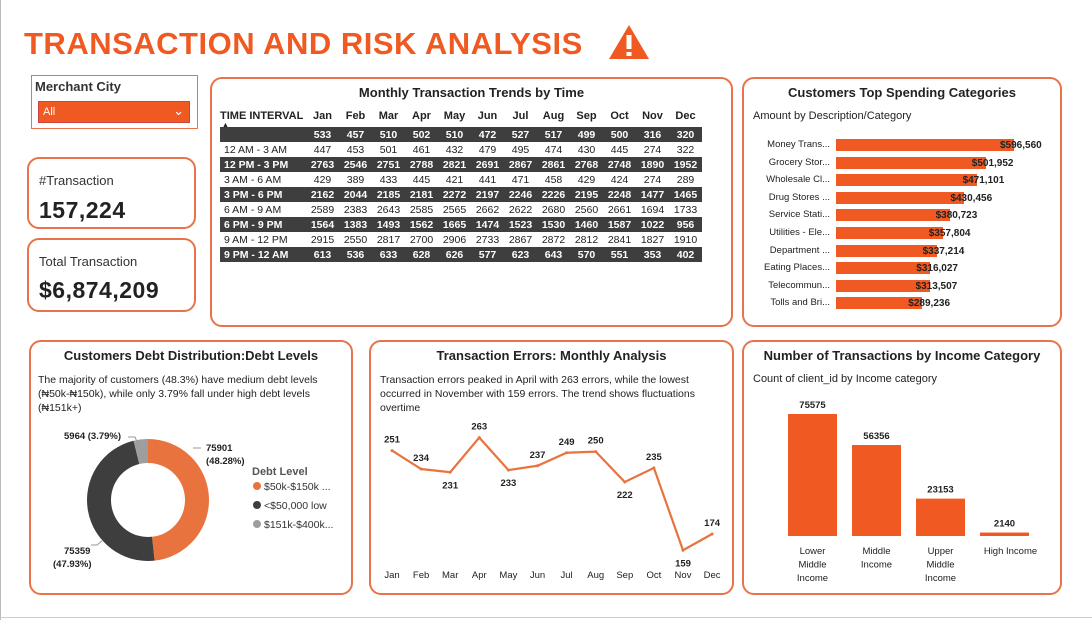 Image resolution: width=1092 pixels, height=620 pixels. I want to click on table-cell: 533, so click(322, 134).